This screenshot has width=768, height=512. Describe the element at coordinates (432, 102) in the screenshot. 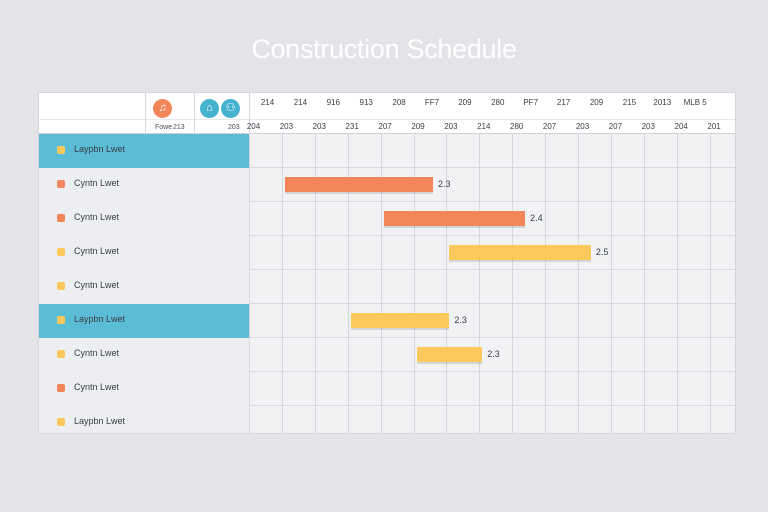

I see `top-tick-label: FF7` at that location.